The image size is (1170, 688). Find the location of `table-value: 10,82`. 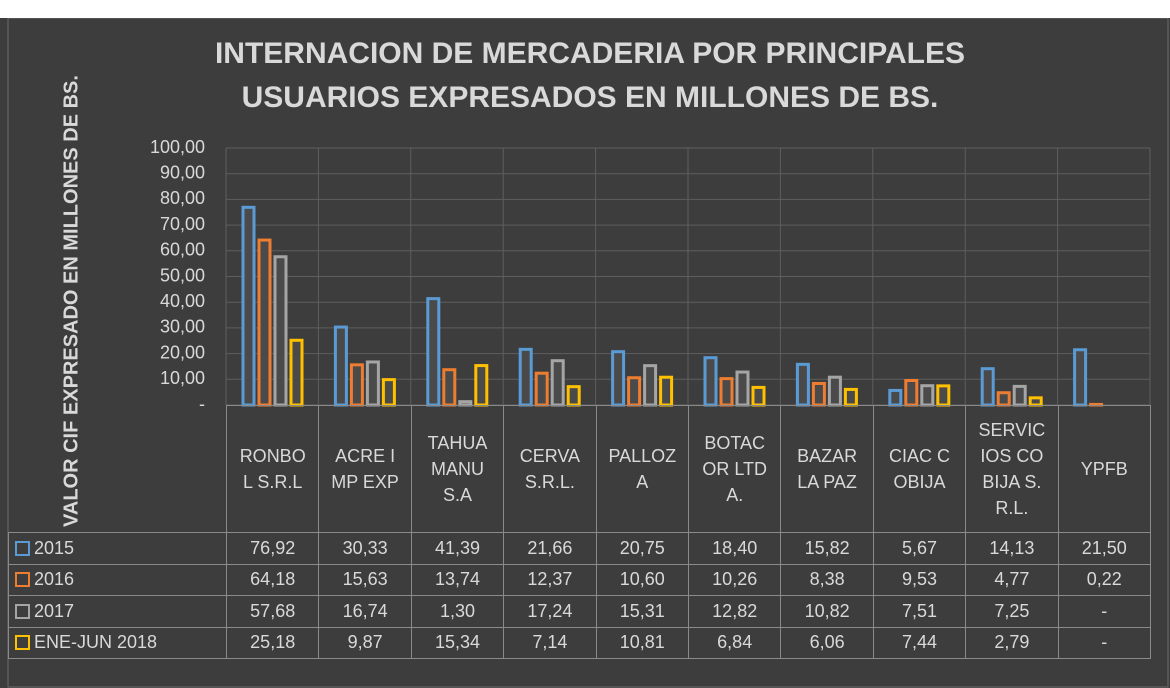

table-value: 10,82 is located at coordinates (827, 611).